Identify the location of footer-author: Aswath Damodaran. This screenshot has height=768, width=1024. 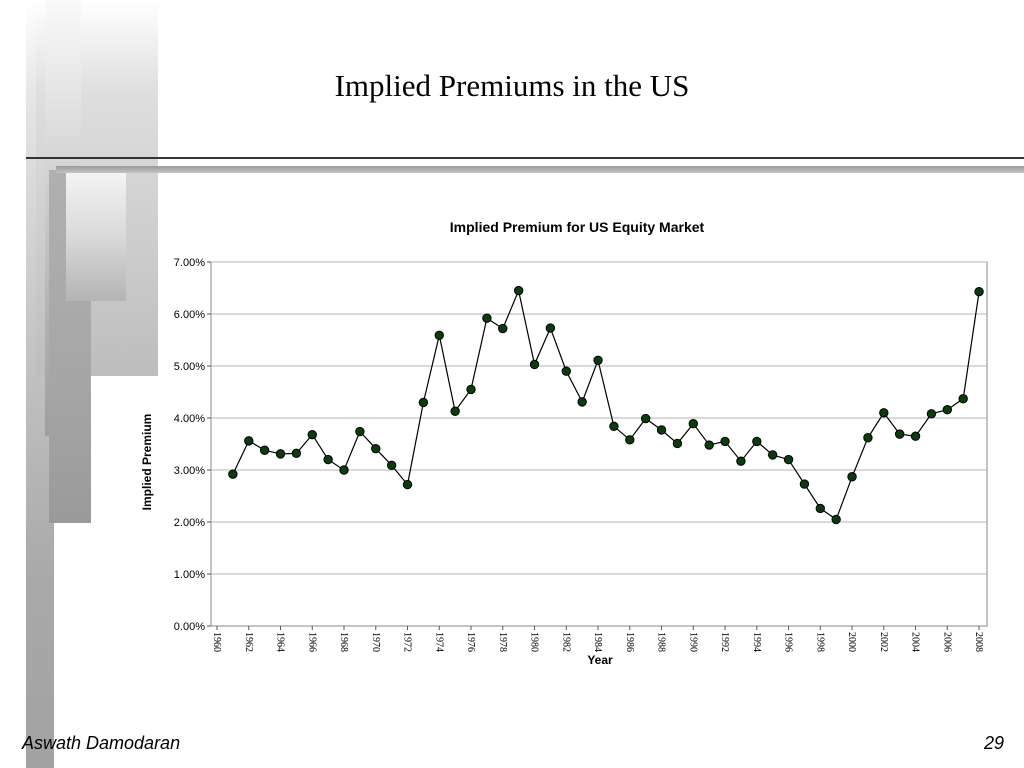
(101, 743).